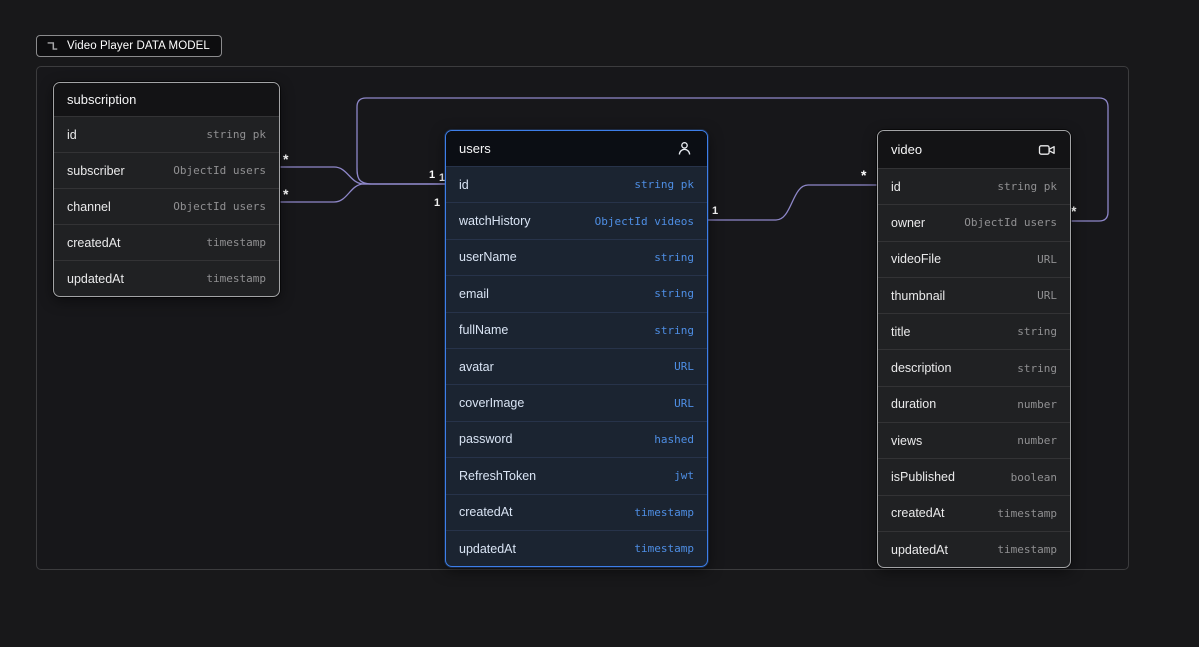 This screenshot has height=647, width=1199. Describe the element at coordinates (495, 221) in the screenshot. I see `field-name: watchHistory` at that location.